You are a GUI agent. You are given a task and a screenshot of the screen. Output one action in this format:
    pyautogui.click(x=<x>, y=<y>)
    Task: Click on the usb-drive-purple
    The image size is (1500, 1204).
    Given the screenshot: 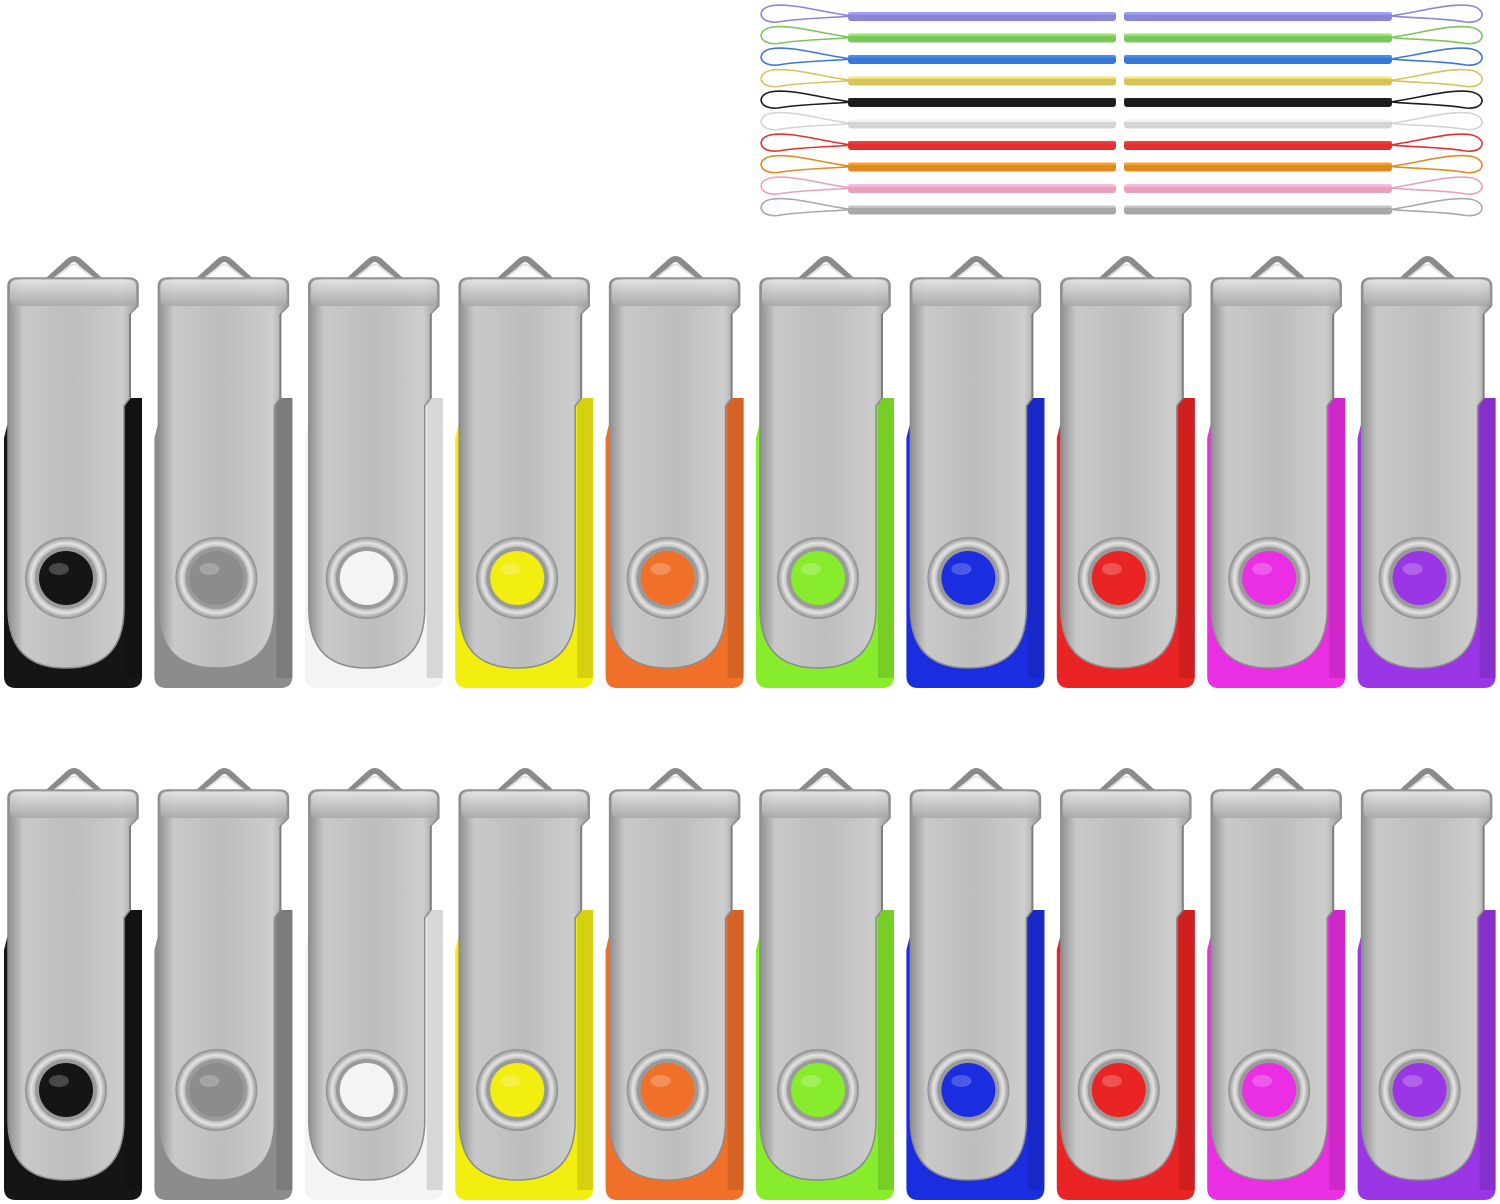 What is the action you would take?
    pyautogui.click(x=1426, y=984)
    